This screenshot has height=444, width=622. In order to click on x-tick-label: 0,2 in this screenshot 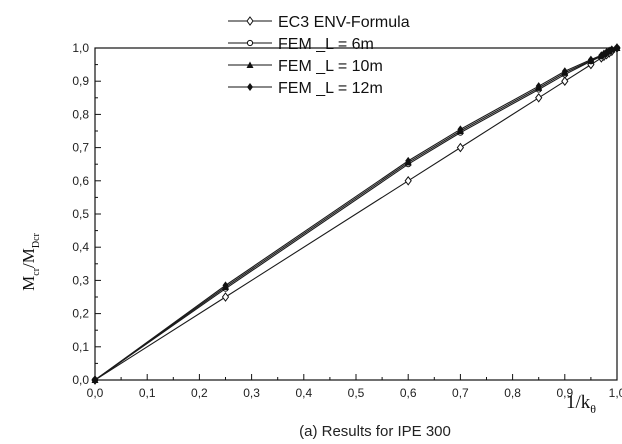, I will do `click(199, 393)`.